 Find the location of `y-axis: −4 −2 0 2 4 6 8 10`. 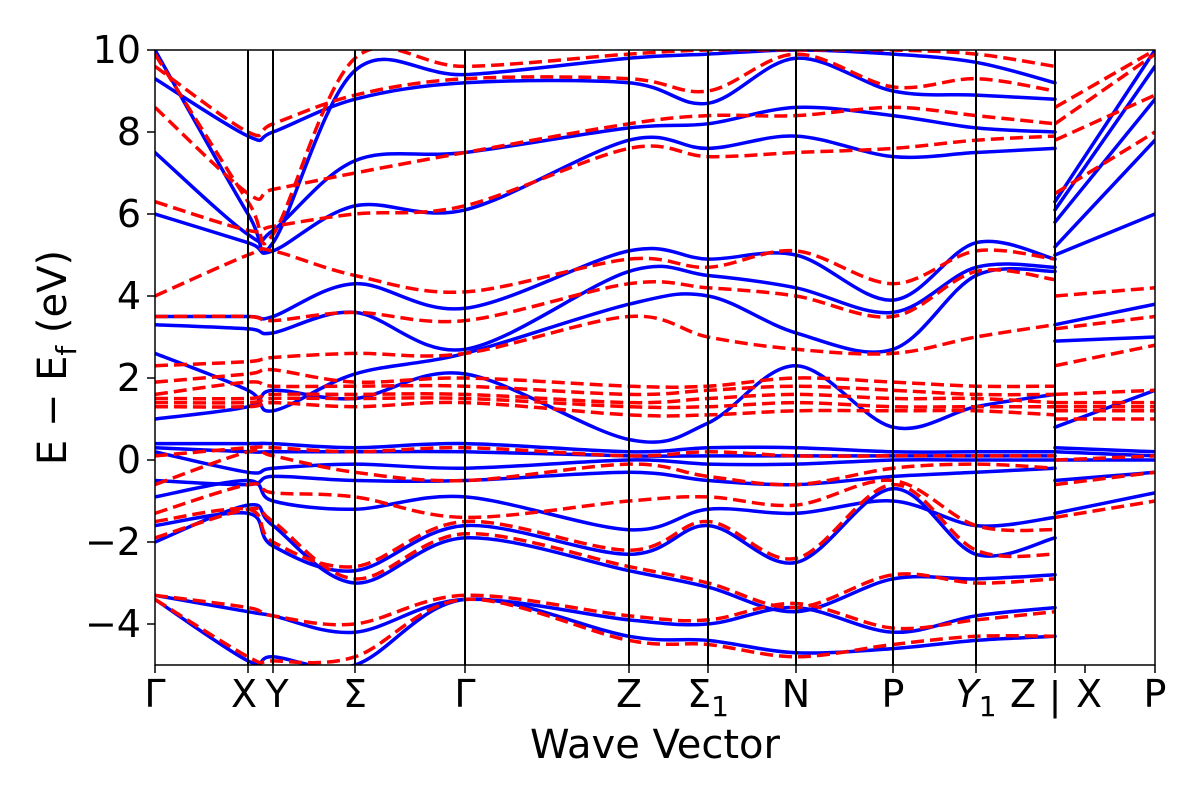

y-axis: −4 −2 0 2 4 6 8 10 is located at coordinates (120, 337).